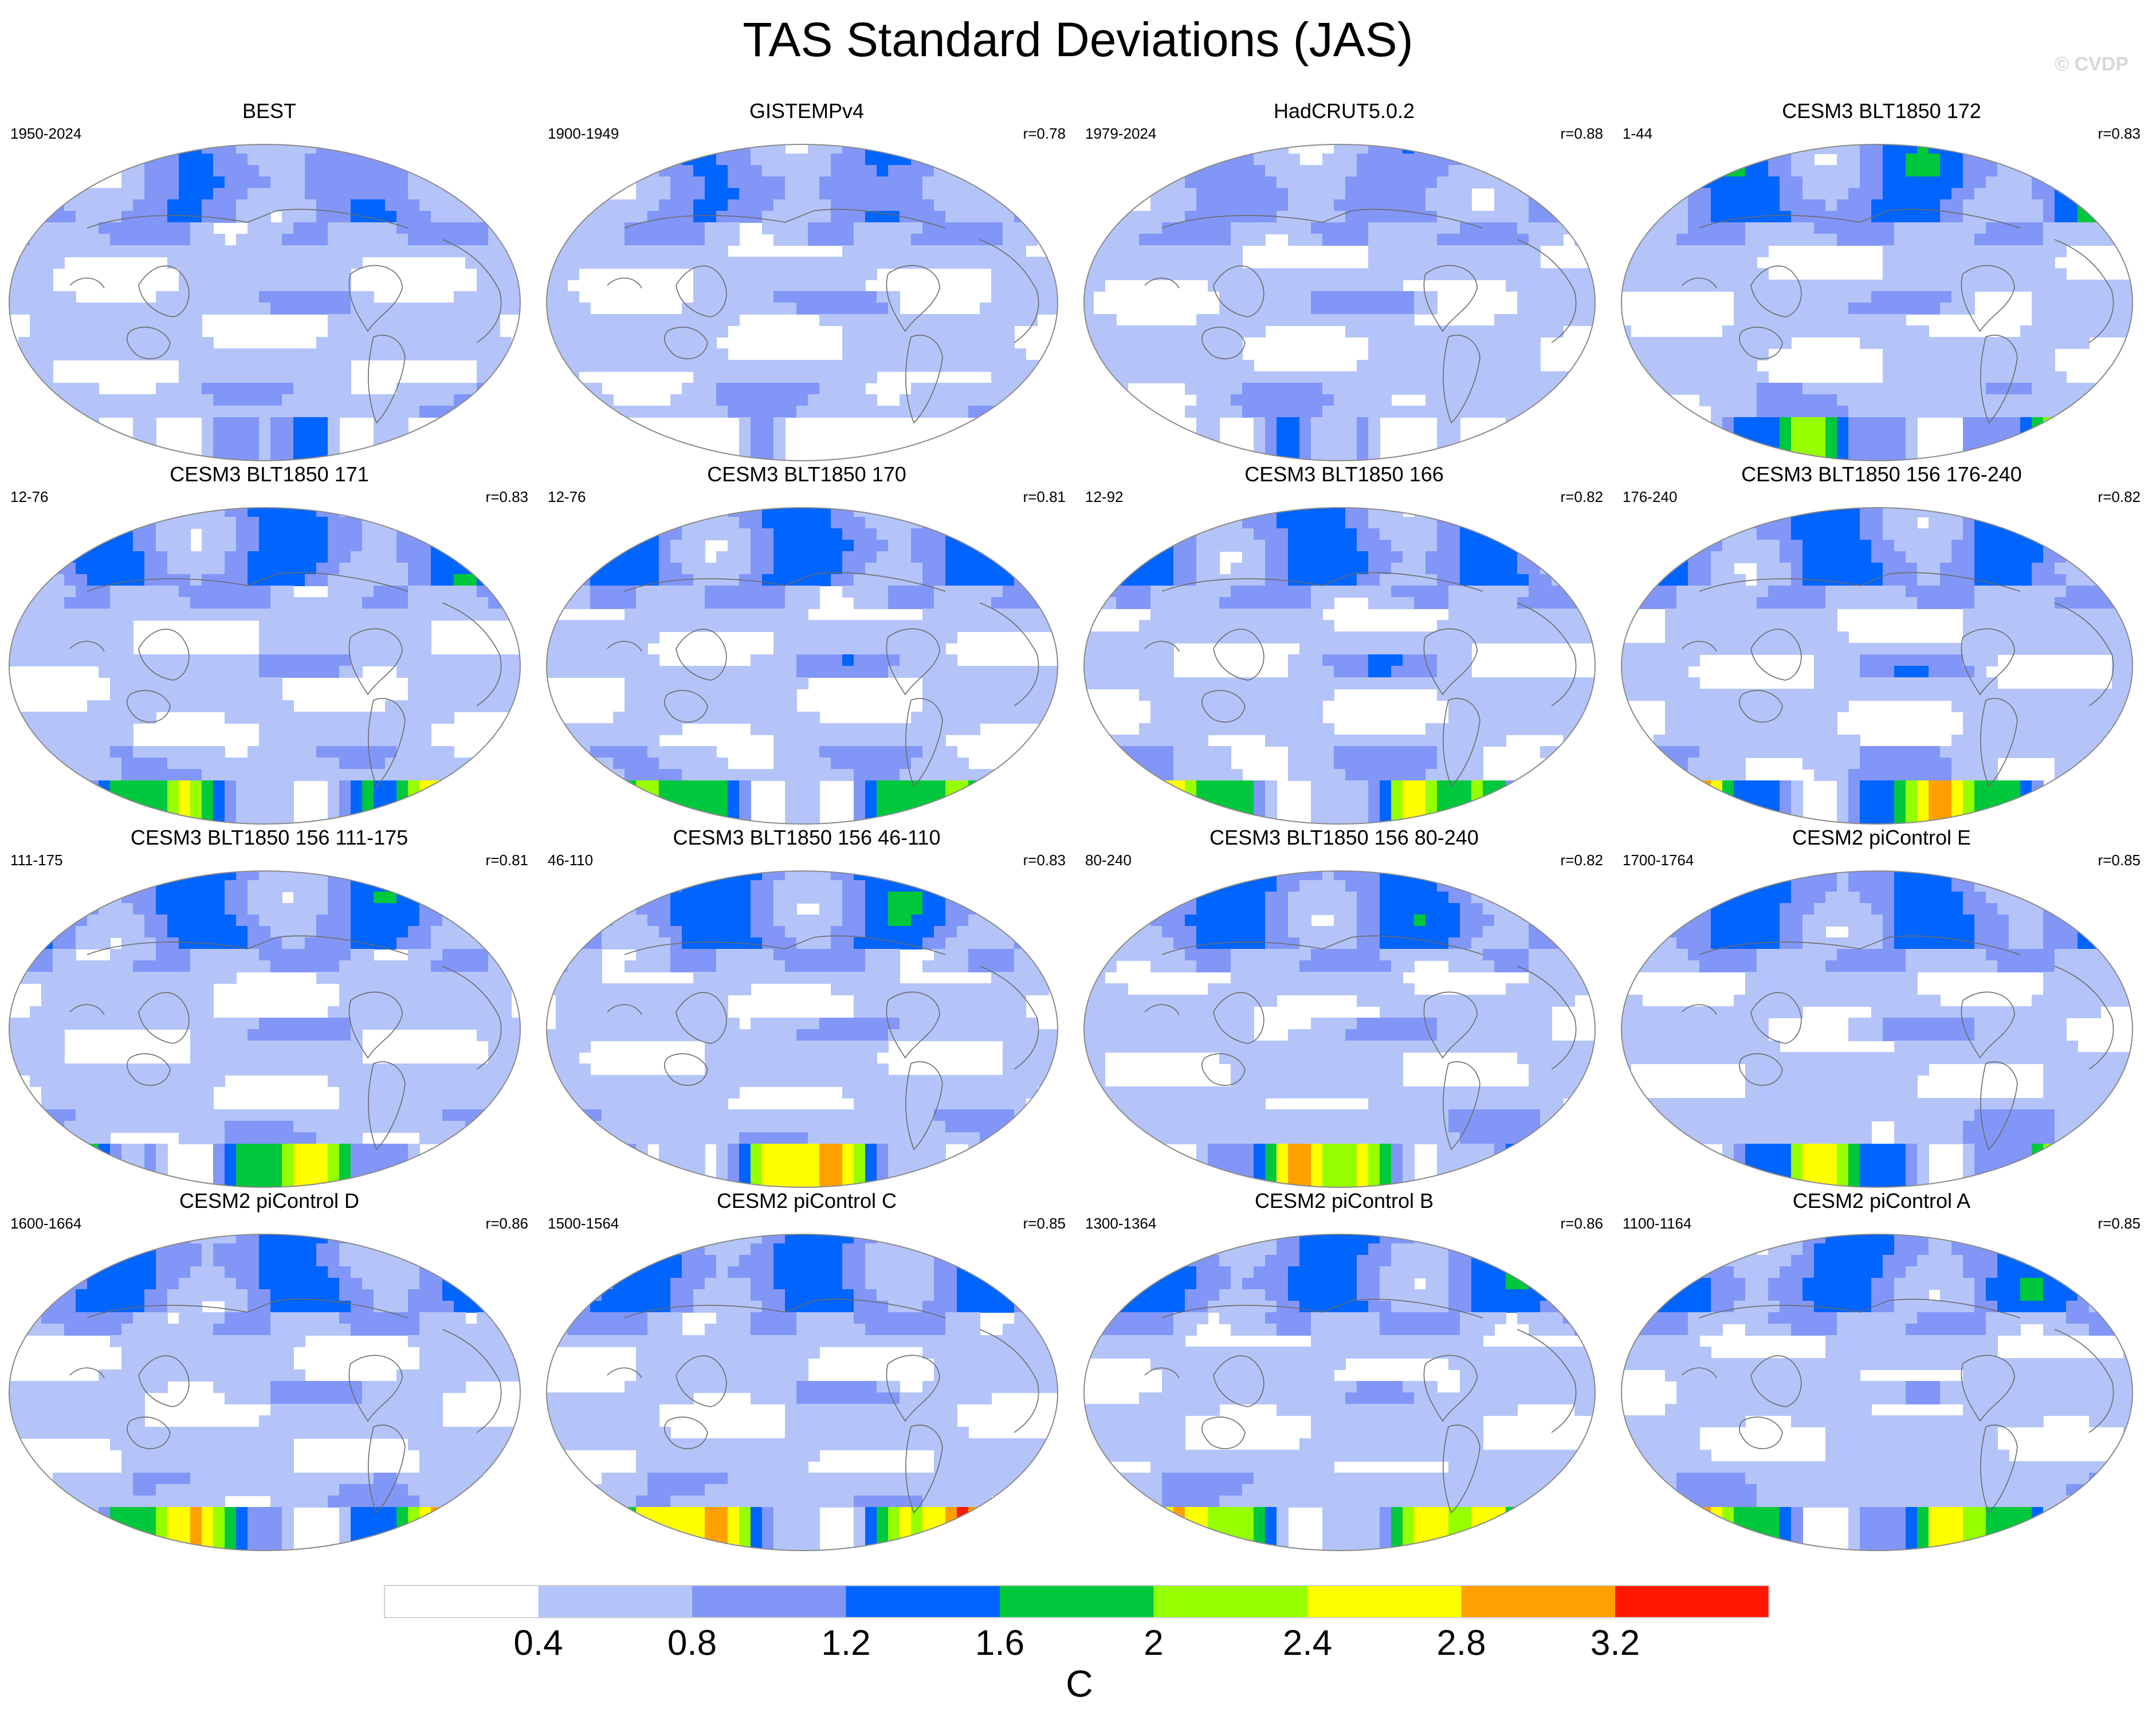  I want to click on shaded-field, so click(802, 1392).